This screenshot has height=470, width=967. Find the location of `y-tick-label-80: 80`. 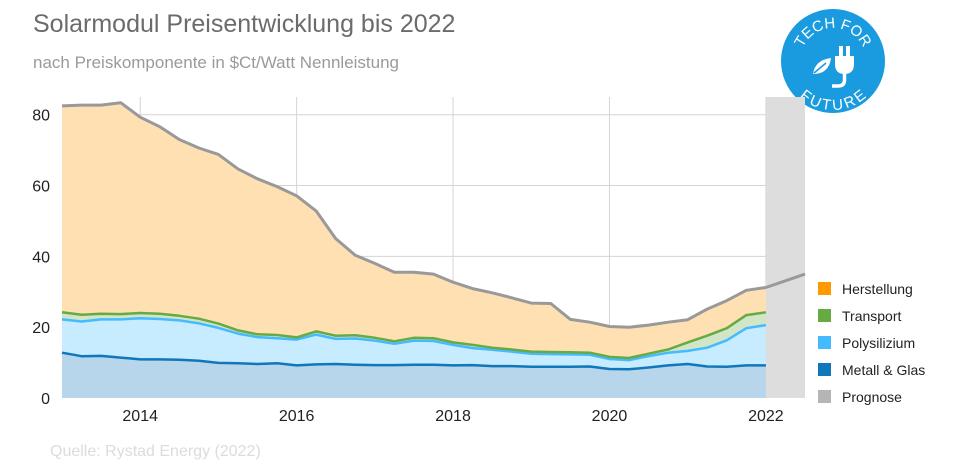

y-tick-label-80: 80 is located at coordinates (41, 116).